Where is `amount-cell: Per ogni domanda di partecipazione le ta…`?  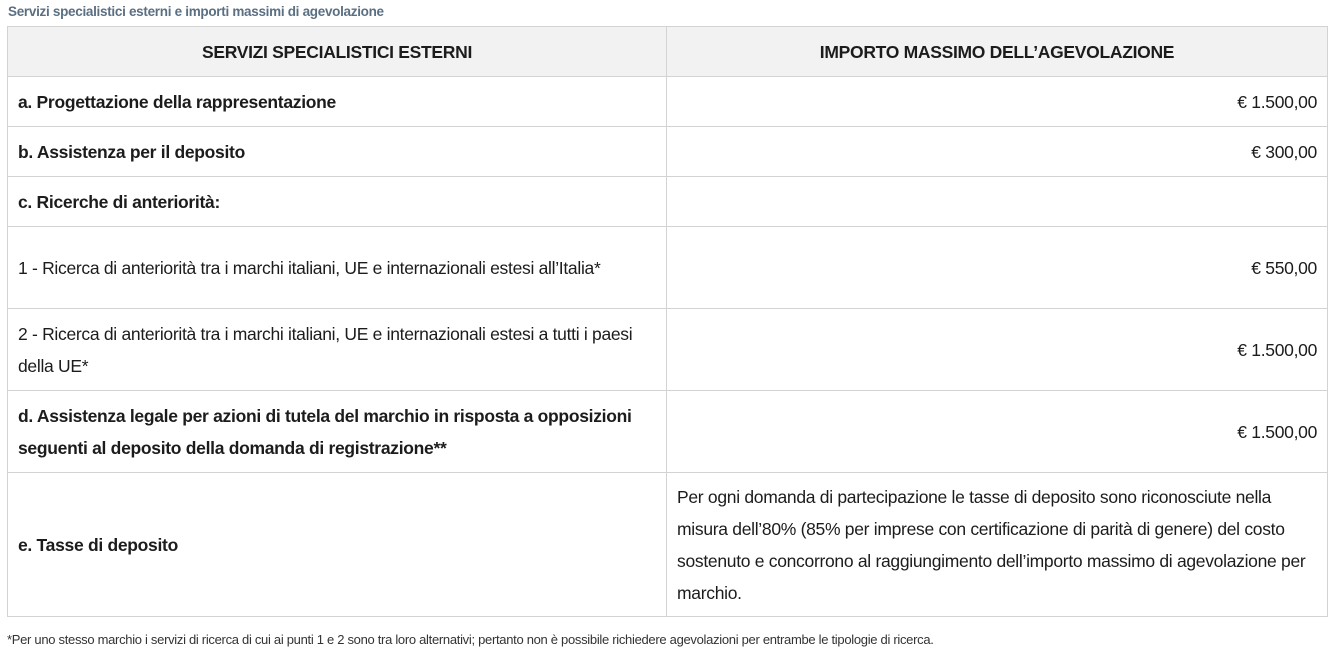
amount-cell: Per ogni domanda di partecipazione le ta… is located at coordinates (997, 544).